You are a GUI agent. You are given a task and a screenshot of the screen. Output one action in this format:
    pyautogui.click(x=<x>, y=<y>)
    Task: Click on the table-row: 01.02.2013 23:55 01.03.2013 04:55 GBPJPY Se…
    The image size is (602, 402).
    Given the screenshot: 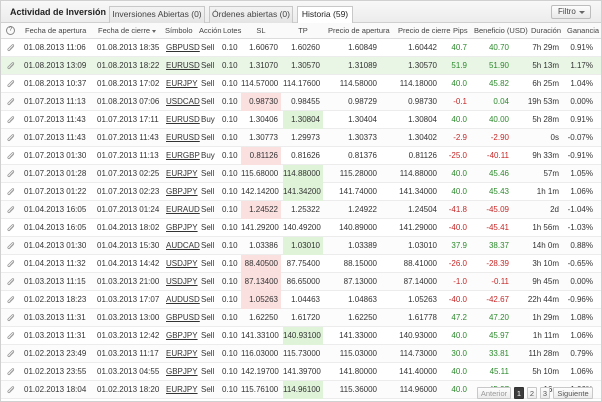 What is the action you would take?
    pyautogui.click(x=301, y=372)
    